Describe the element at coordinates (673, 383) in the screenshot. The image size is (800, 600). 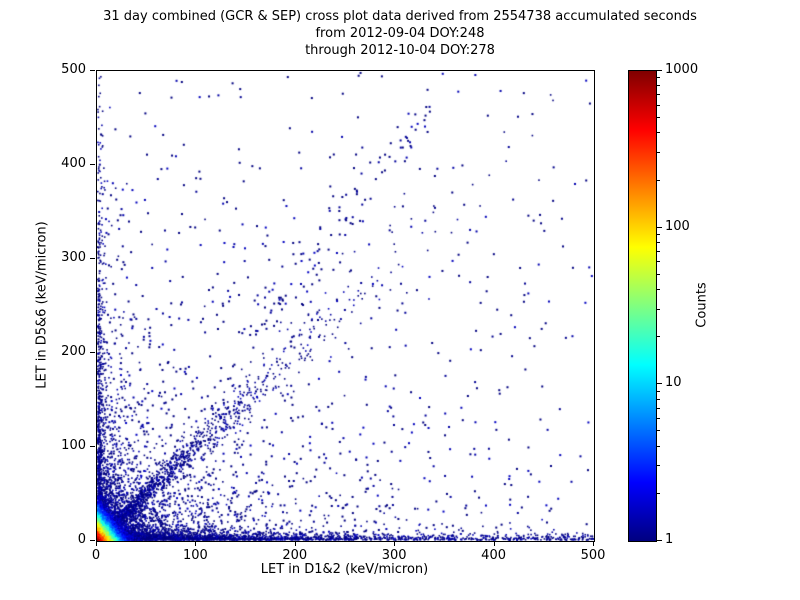
I see `colorbar-tick-label: 10` at that location.